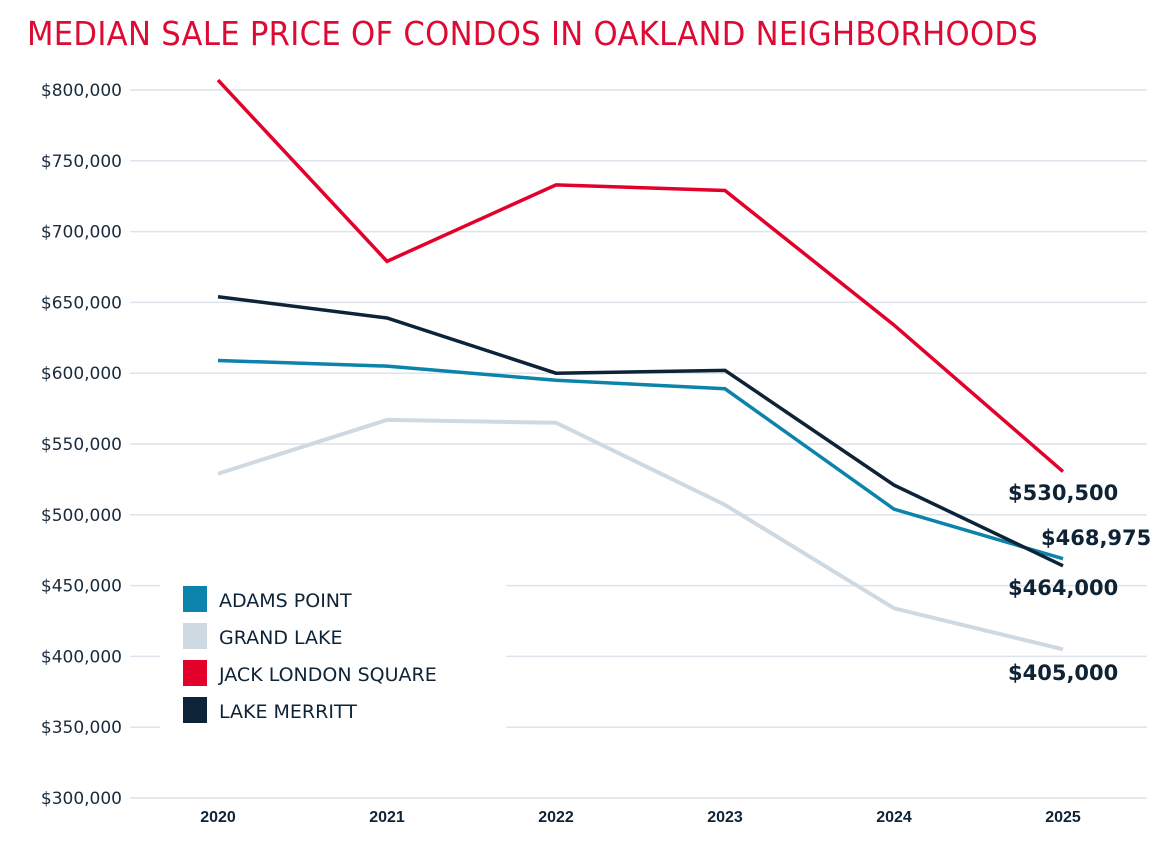 The image size is (1160, 842). I want to click on y-tick-label: $700,000, so click(81, 233).